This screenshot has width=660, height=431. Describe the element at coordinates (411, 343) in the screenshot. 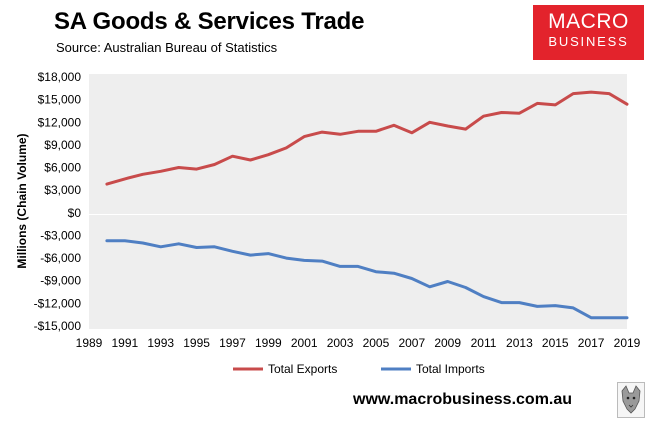

I see `x-tick-label: 2007` at that location.